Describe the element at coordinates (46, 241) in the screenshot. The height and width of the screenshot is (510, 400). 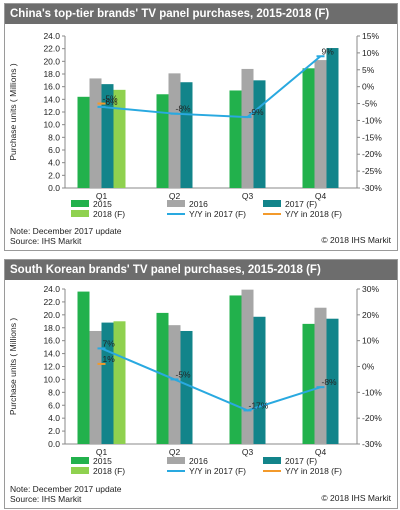
I see `source-text: Source: IHS Markit` at that location.